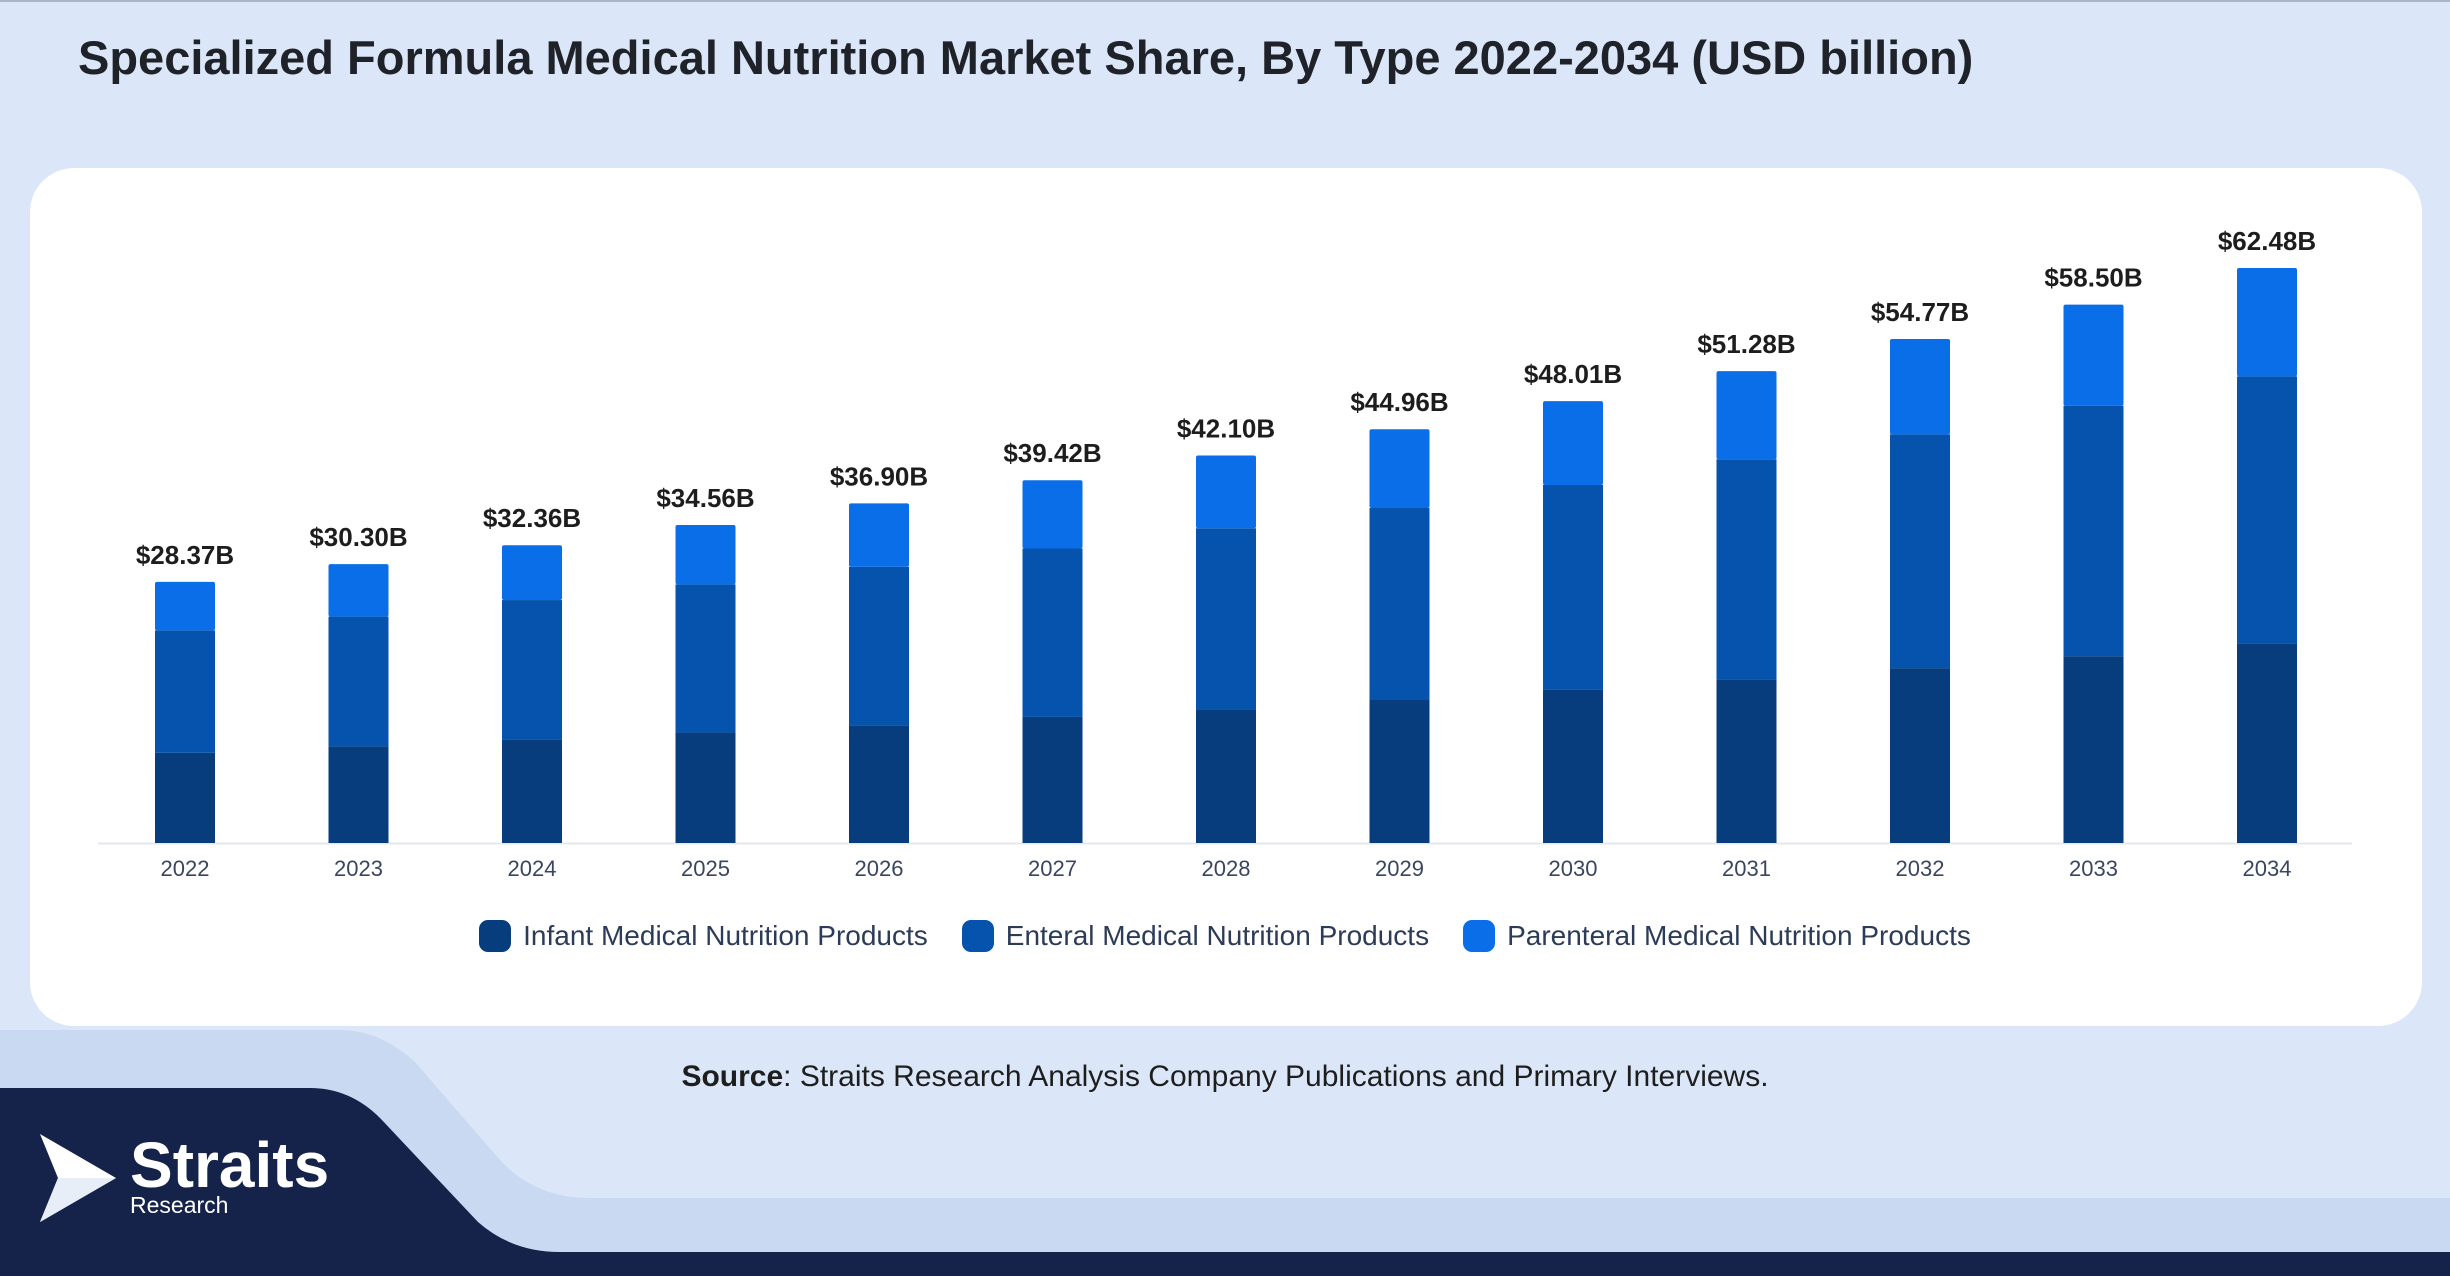  I want to click on x-tick-label: 2033, so click(2093, 868).